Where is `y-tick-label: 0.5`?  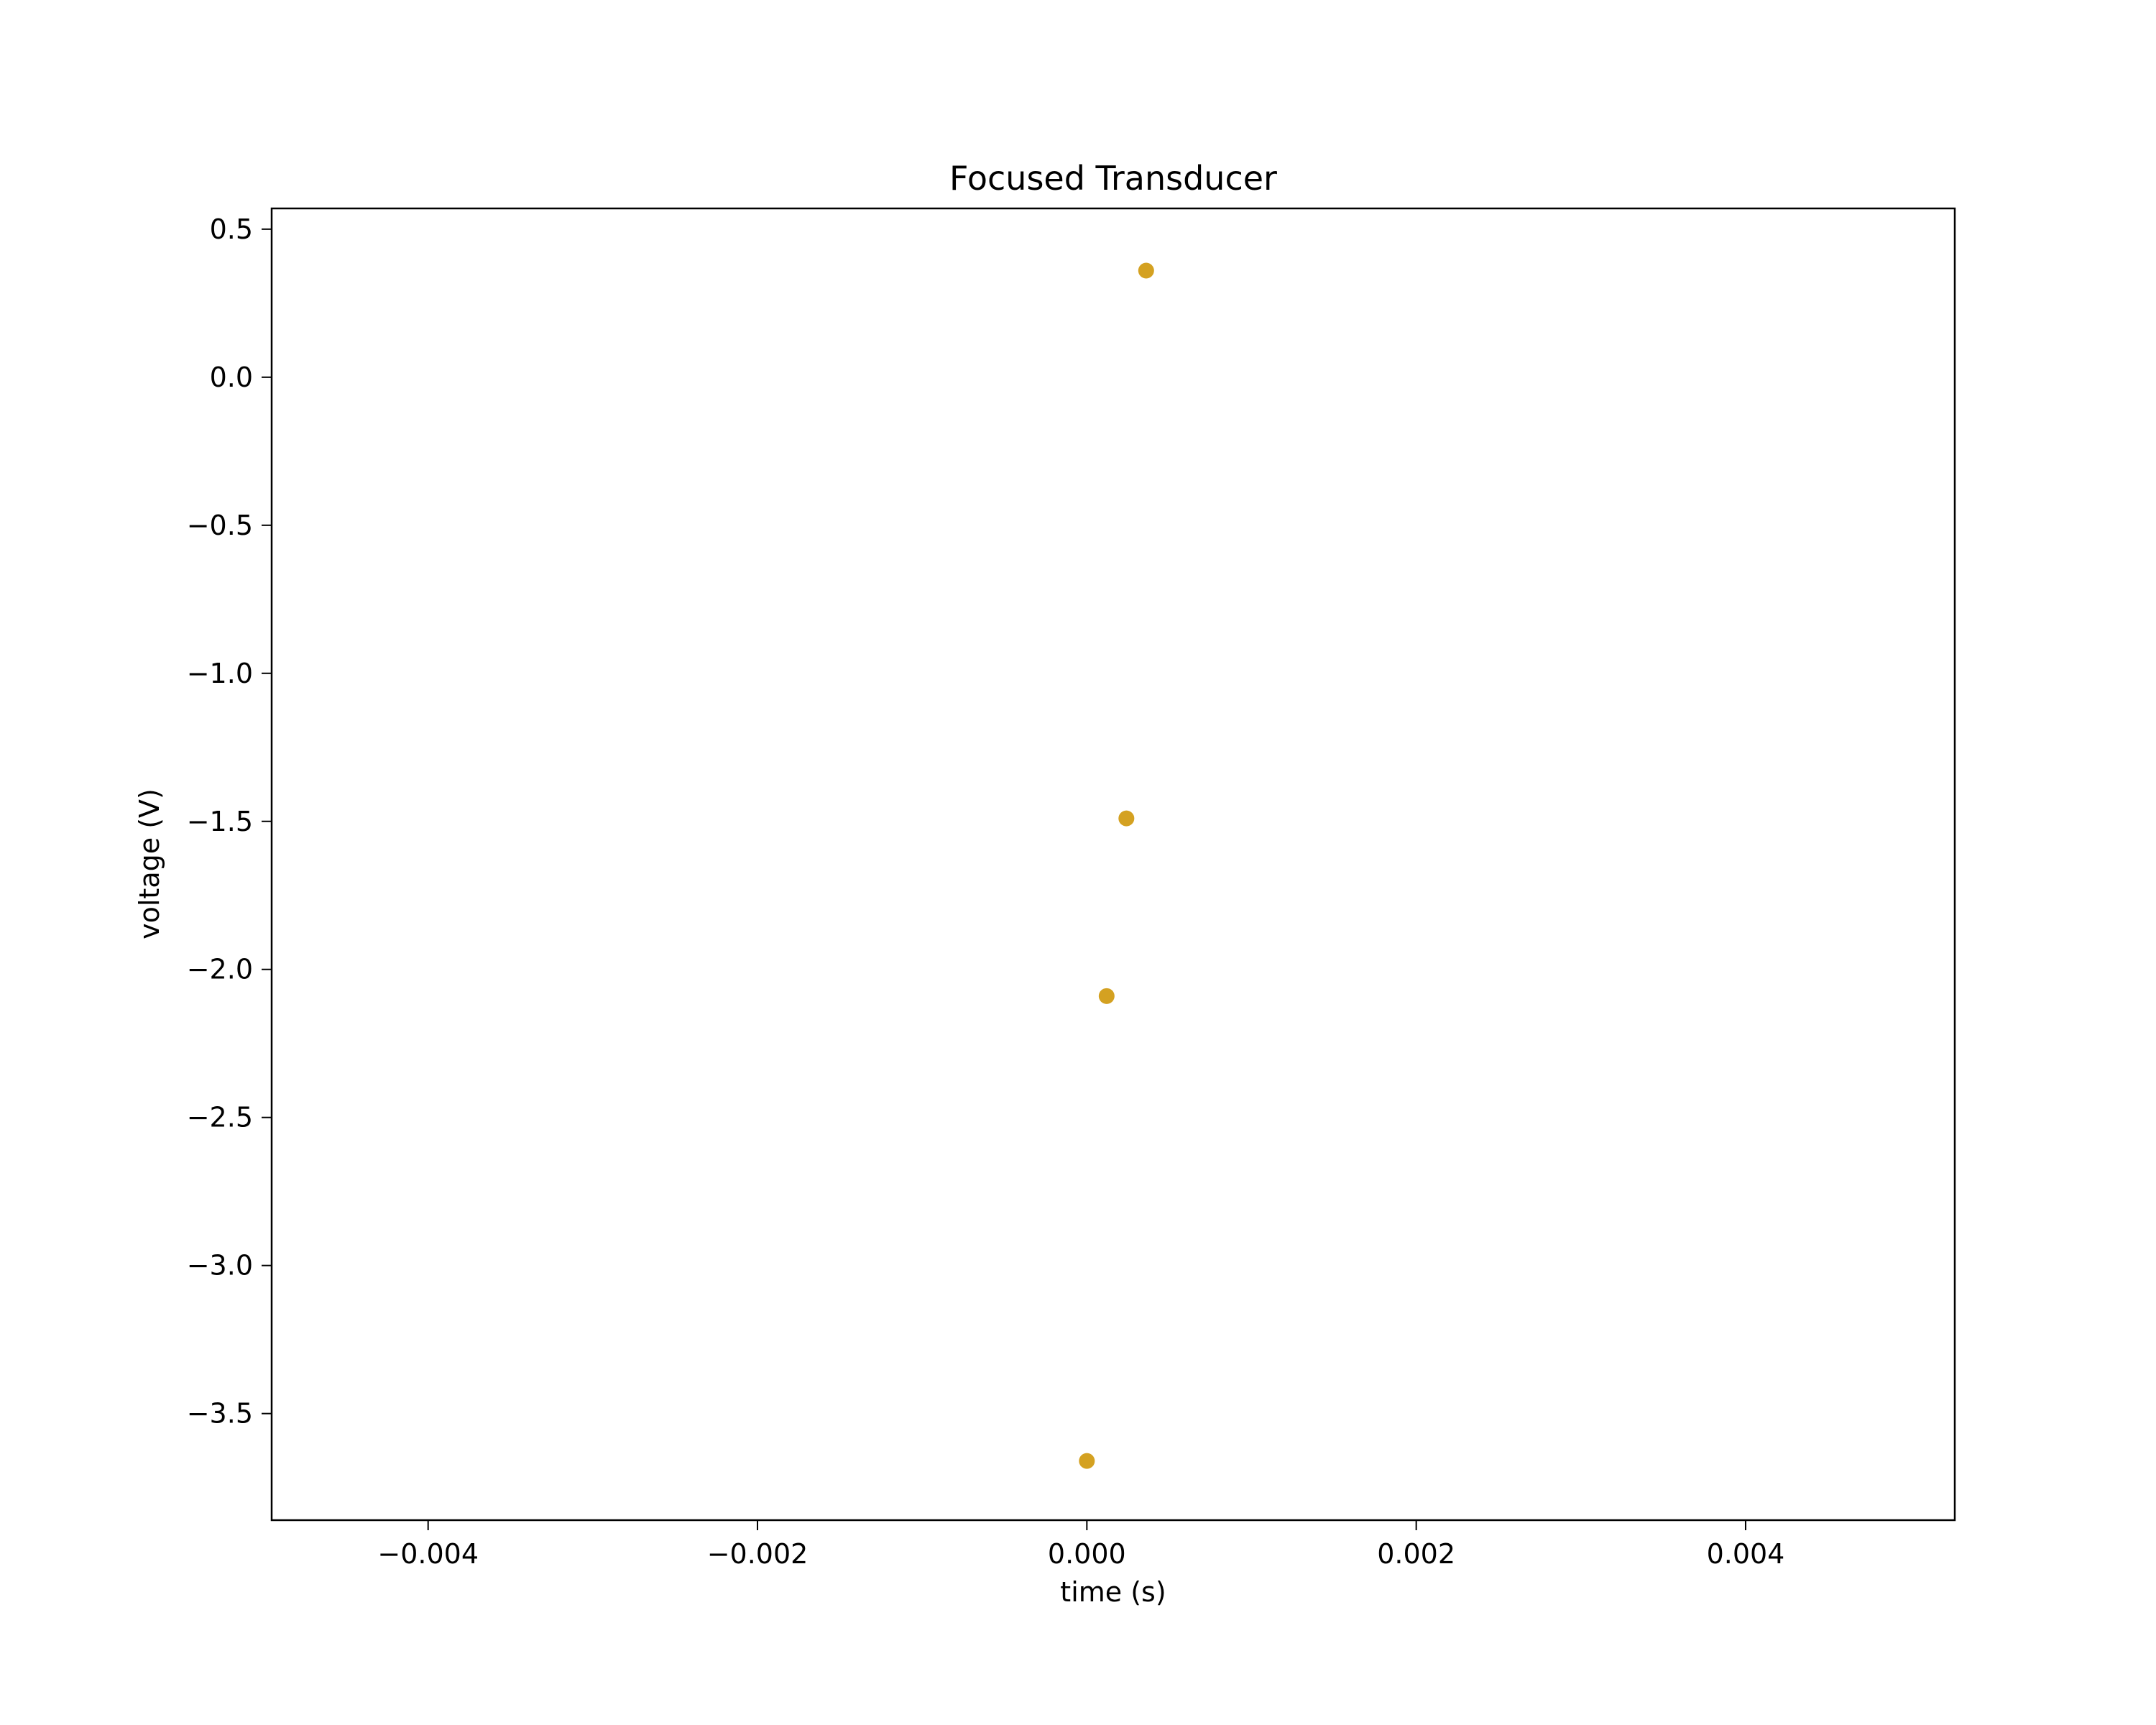 y-tick-label: 0.5 is located at coordinates (232, 229).